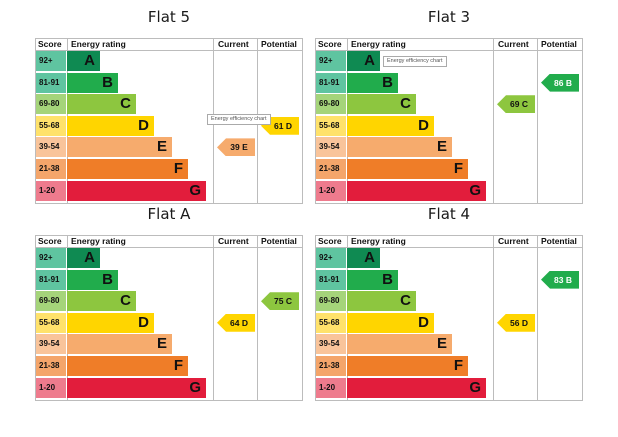 This screenshot has height=437, width=618. Describe the element at coordinates (280, 301) in the screenshot. I see `potential-rating-arrow: 75 C` at that location.